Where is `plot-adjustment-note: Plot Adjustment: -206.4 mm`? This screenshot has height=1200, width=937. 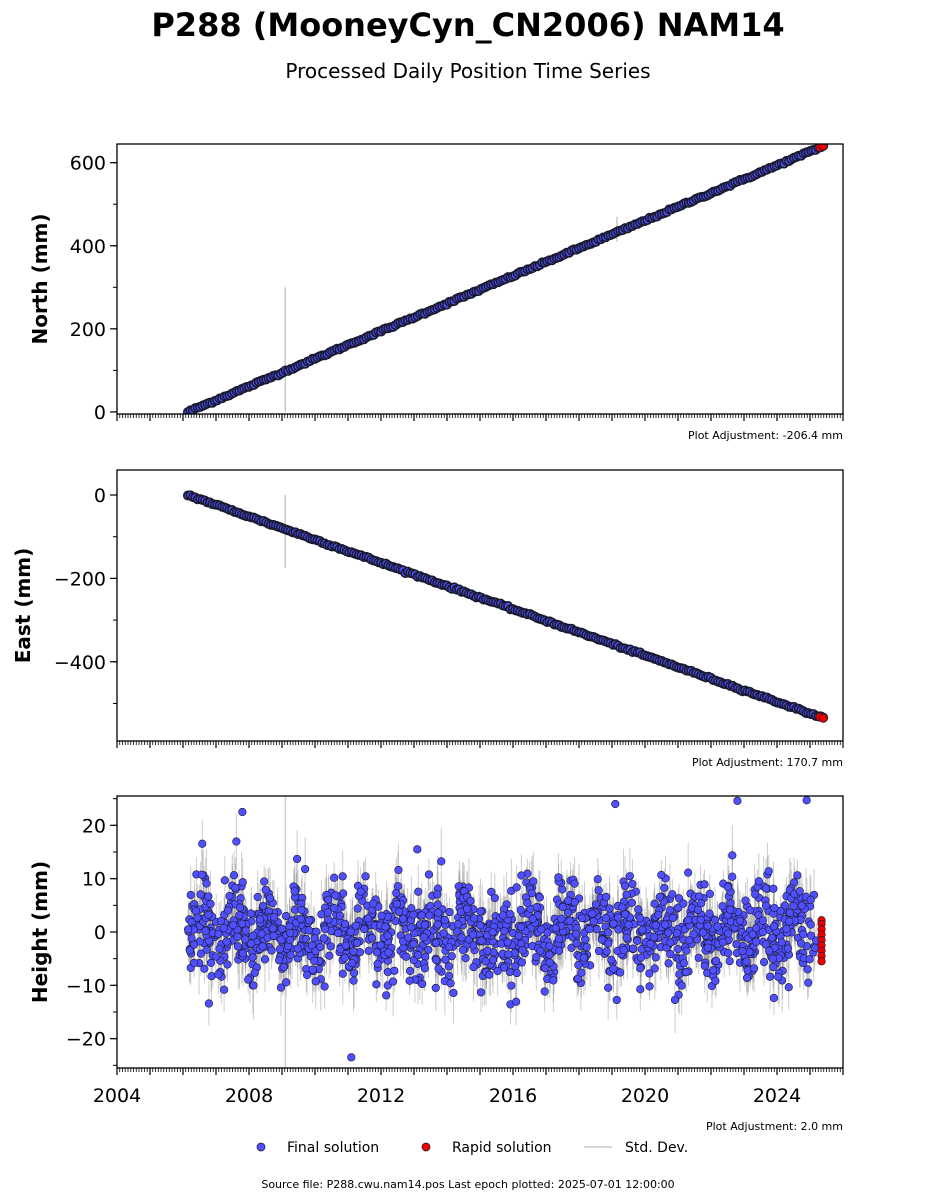
plot-adjustment-note: Plot Adjustment: -206.4 mm is located at coordinates (765, 435).